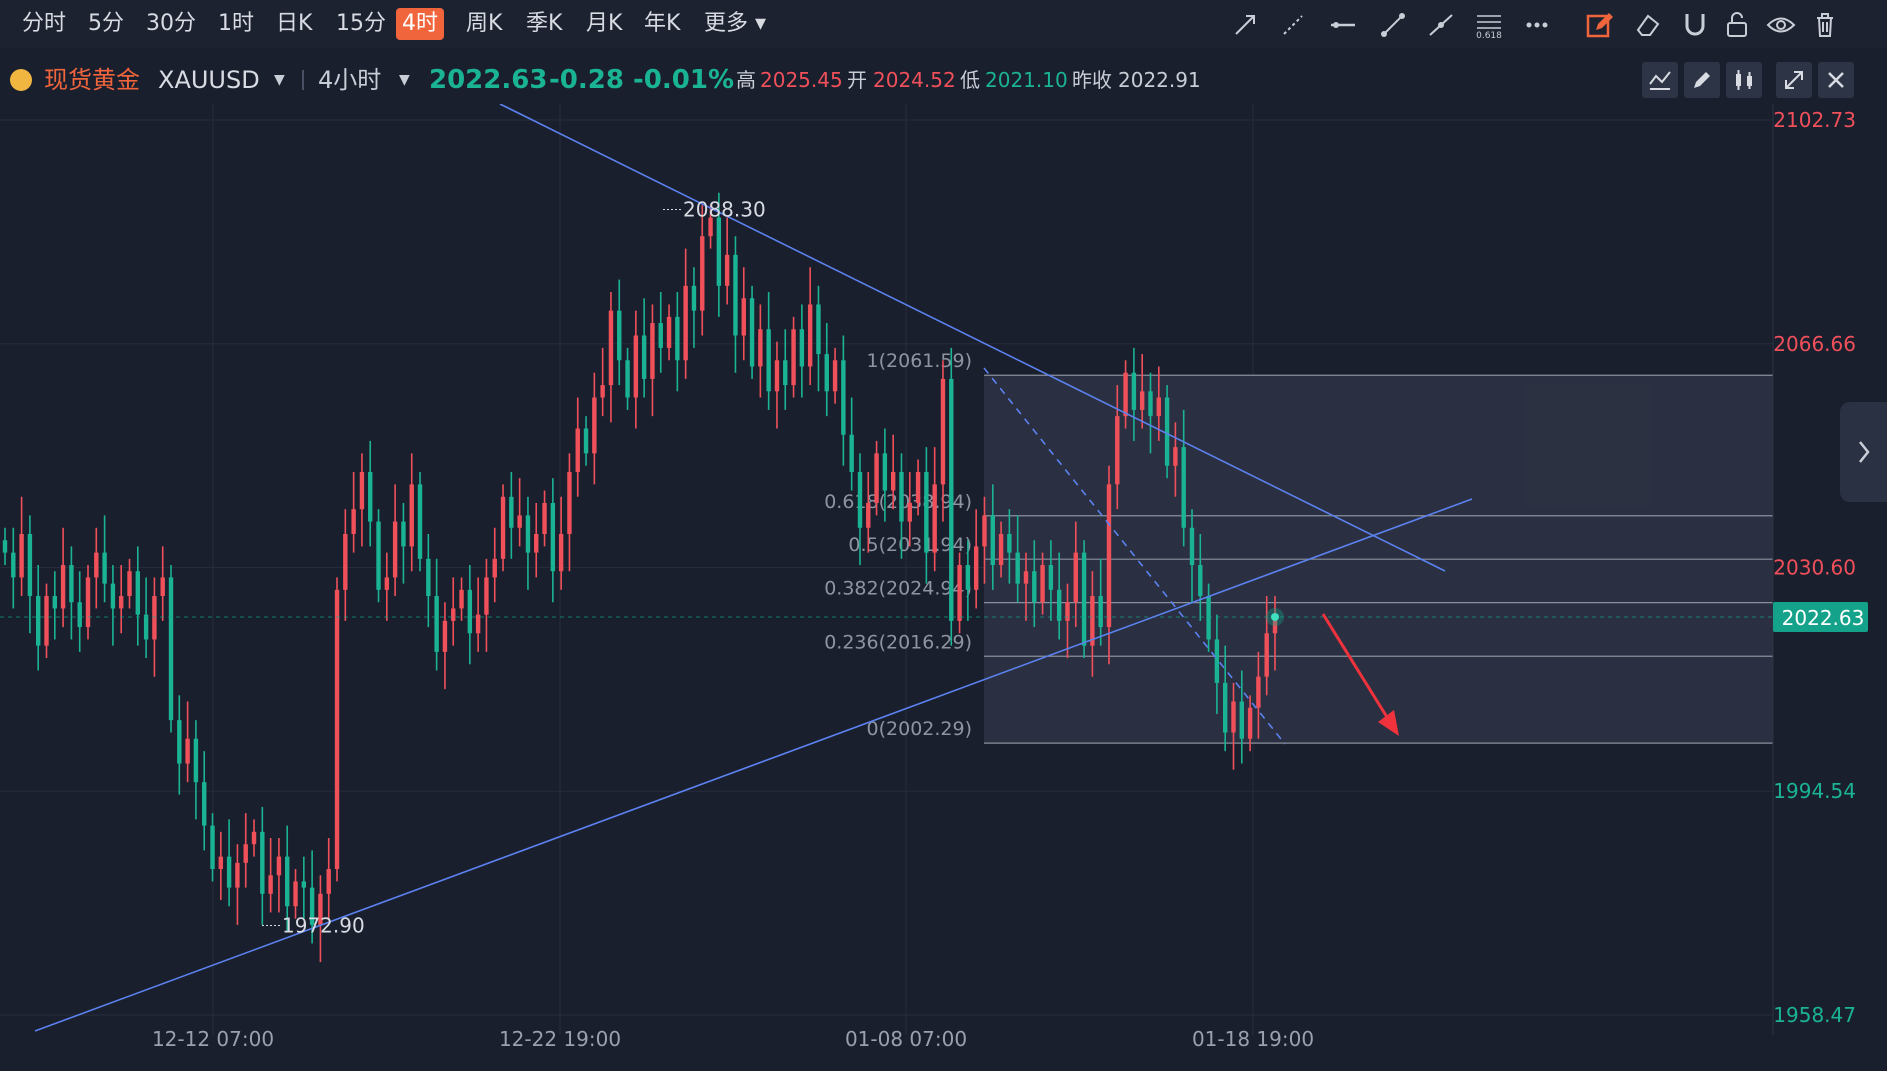 This screenshot has width=1887, height=1071. What do you see at coordinates (350, 80) in the screenshot?
I see `interval-select: 4小时` at bounding box center [350, 80].